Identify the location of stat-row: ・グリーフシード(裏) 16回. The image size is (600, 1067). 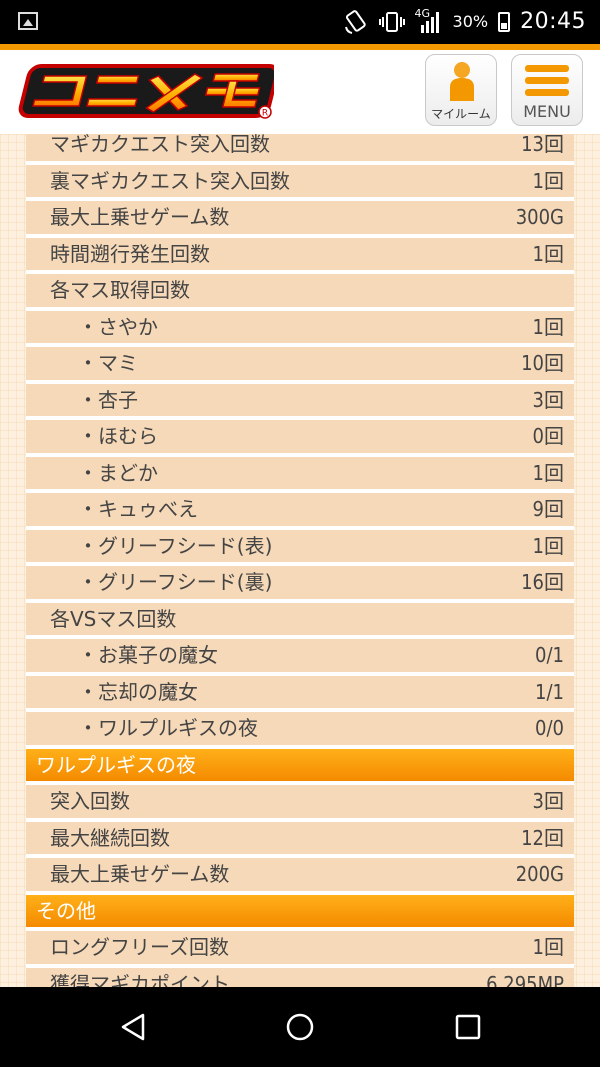
(300, 582).